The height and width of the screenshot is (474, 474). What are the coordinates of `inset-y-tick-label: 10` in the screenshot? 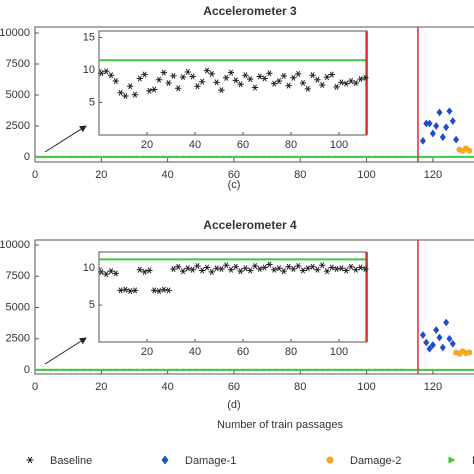 It's located at (89, 70).